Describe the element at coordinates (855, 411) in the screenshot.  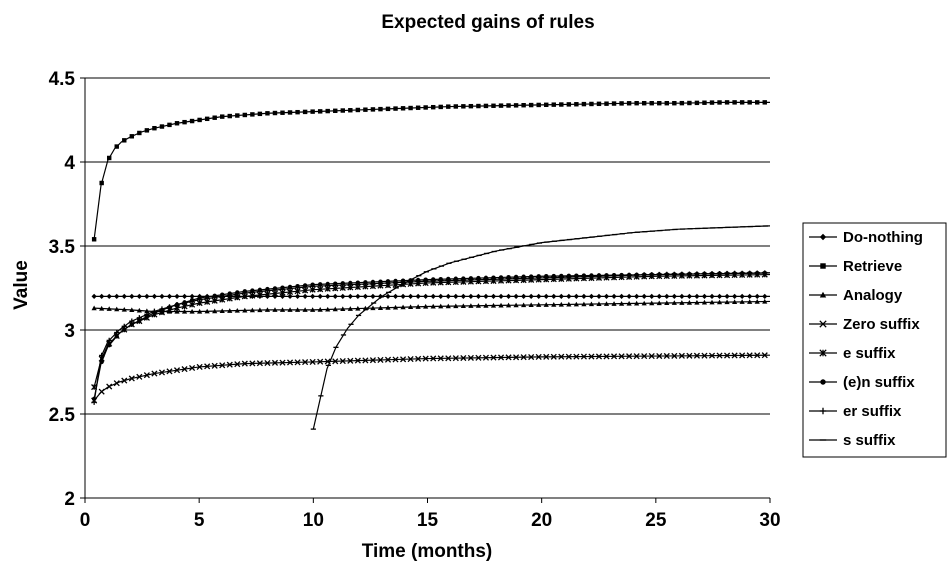
I see `legend-item: er suffix` at that location.